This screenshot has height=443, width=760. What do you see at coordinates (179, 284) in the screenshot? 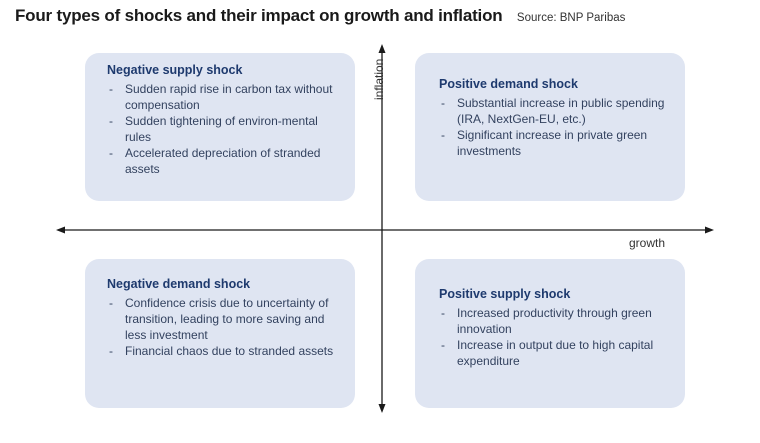
I see `box-title: Negative demand shock` at bounding box center [179, 284].